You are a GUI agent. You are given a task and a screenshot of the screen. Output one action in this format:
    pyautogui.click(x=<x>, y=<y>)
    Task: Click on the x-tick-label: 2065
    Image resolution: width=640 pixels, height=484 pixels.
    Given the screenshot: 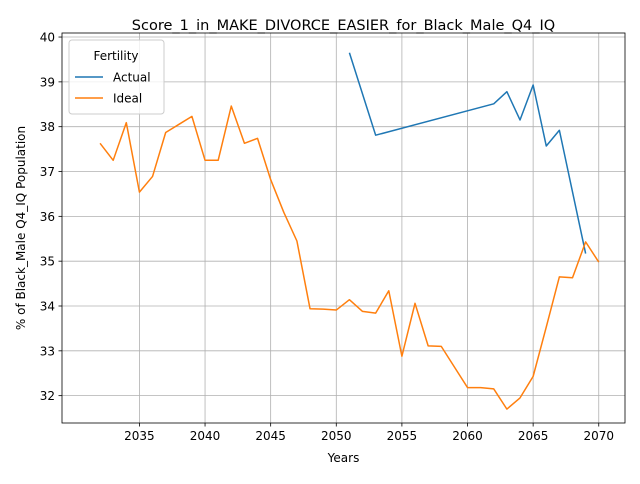 What is the action you would take?
    pyautogui.click(x=533, y=436)
    